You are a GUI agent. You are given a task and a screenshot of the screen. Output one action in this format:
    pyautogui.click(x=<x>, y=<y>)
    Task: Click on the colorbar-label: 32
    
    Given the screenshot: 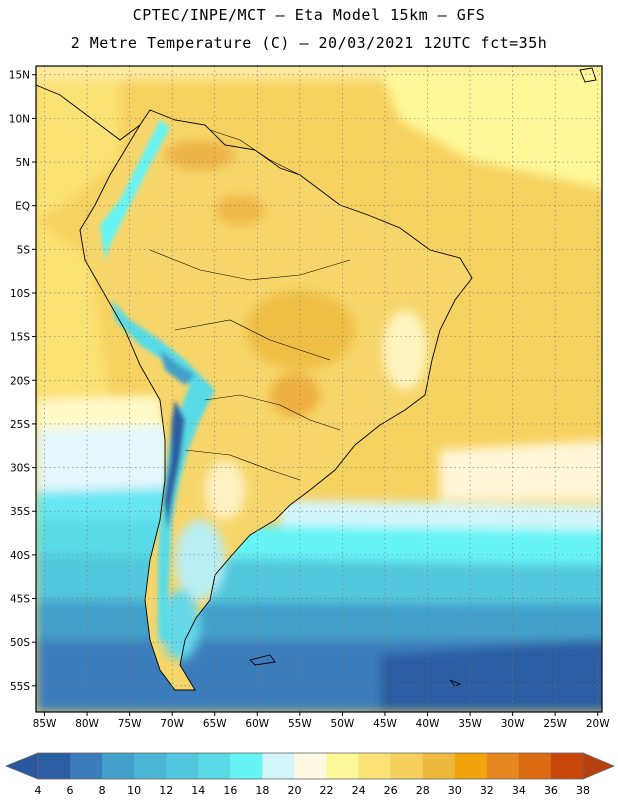 What is the action you would take?
    pyautogui.click(x=487, y=790)
    